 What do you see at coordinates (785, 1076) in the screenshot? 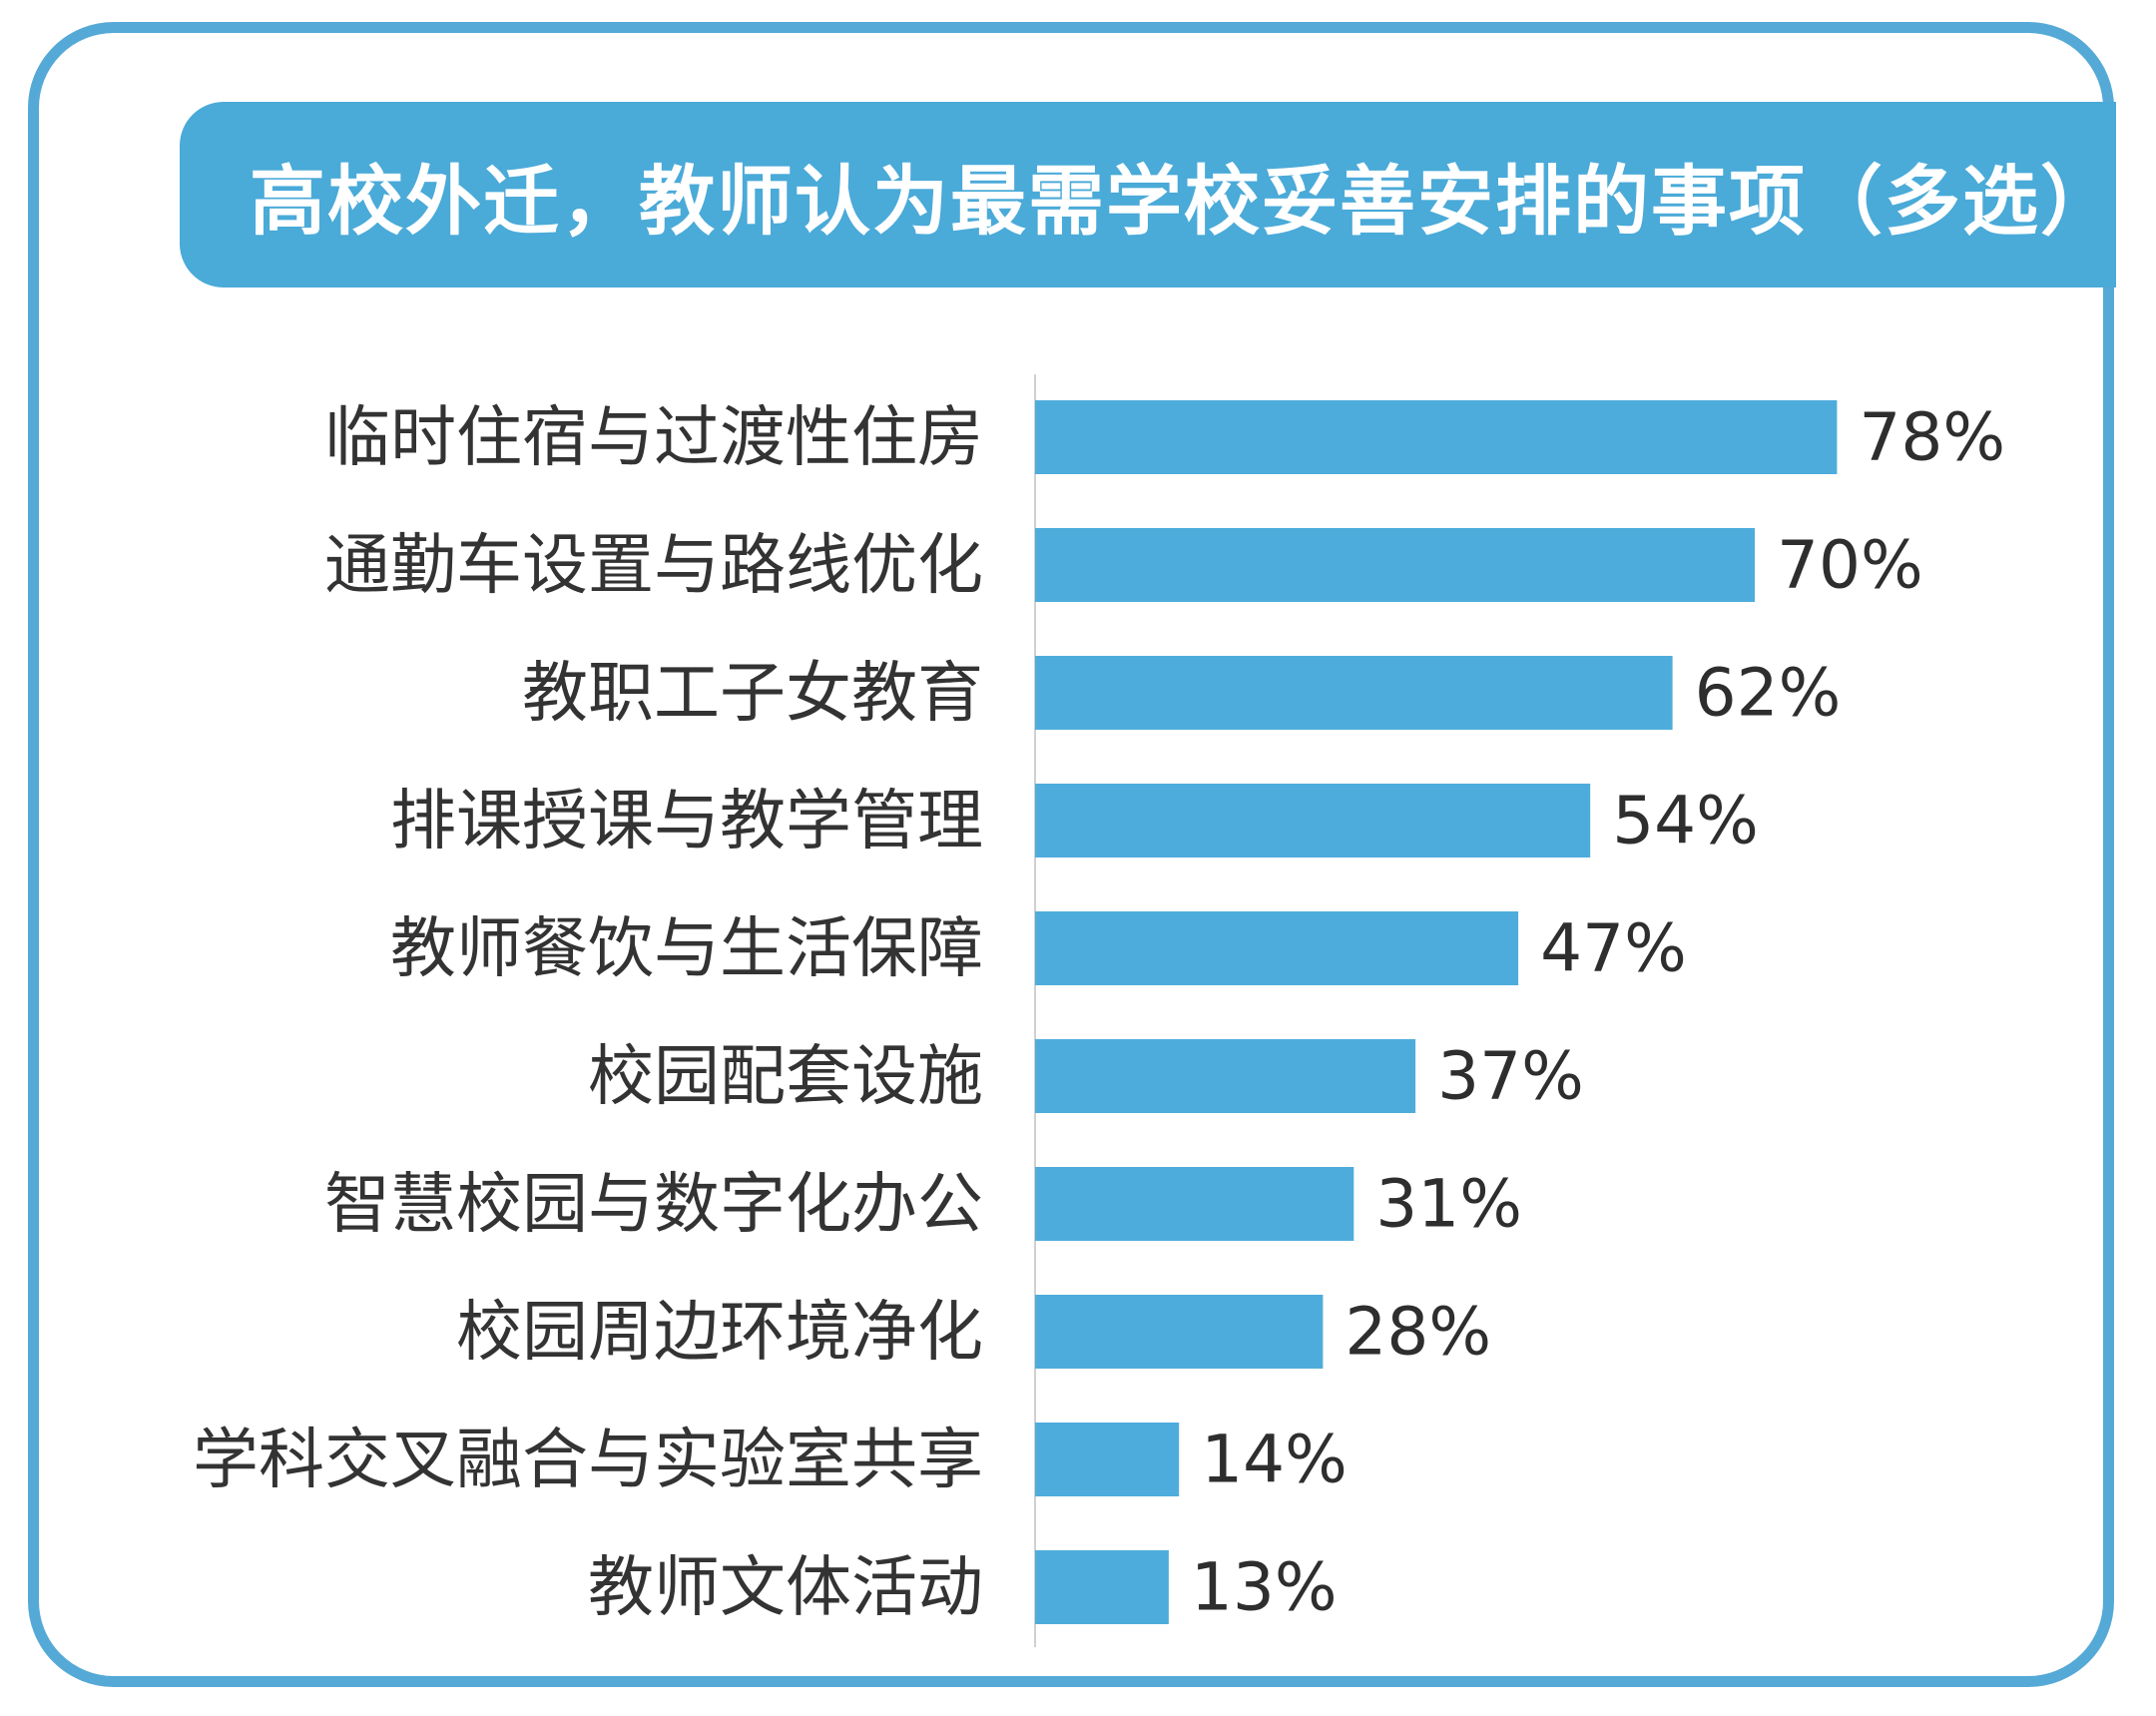
I see `category-label: 校园配套设施` at bounding box center [785, 1076].